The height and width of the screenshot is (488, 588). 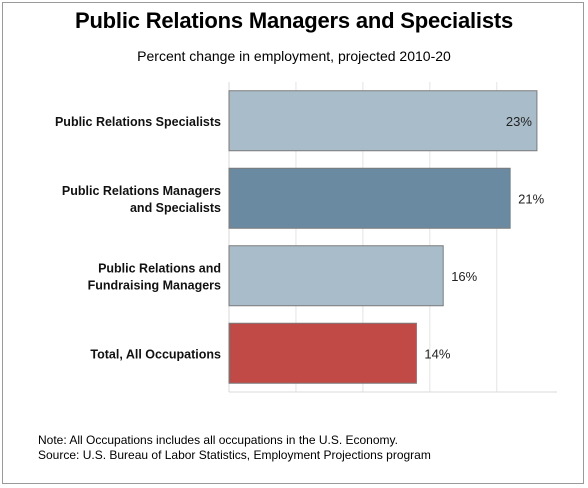 I want to click on category-label: Public Relations Managers, so click(x=141, y=191).